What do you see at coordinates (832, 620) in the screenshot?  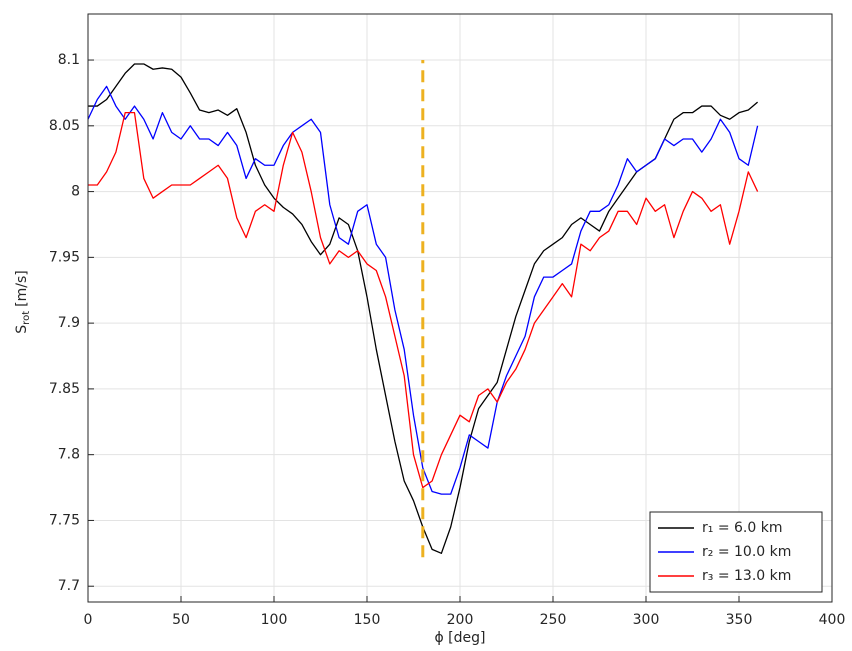 I see `x-tick-label: 400` at bounding box center [832, 620].